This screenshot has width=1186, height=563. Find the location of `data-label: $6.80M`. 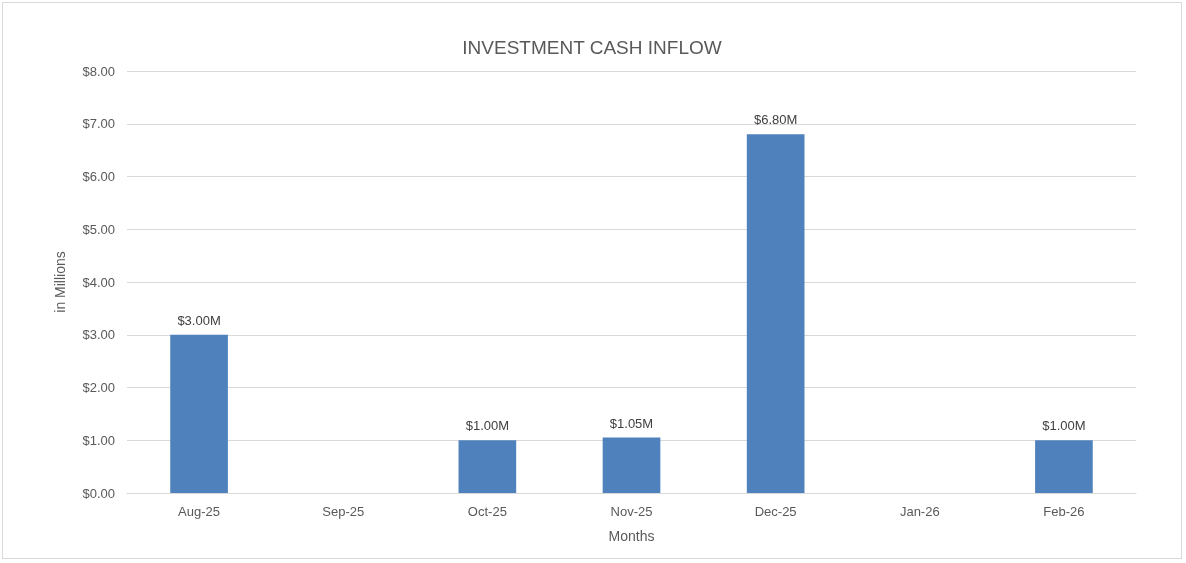

data-label: $6.80M is located at coordinates (775, 120).